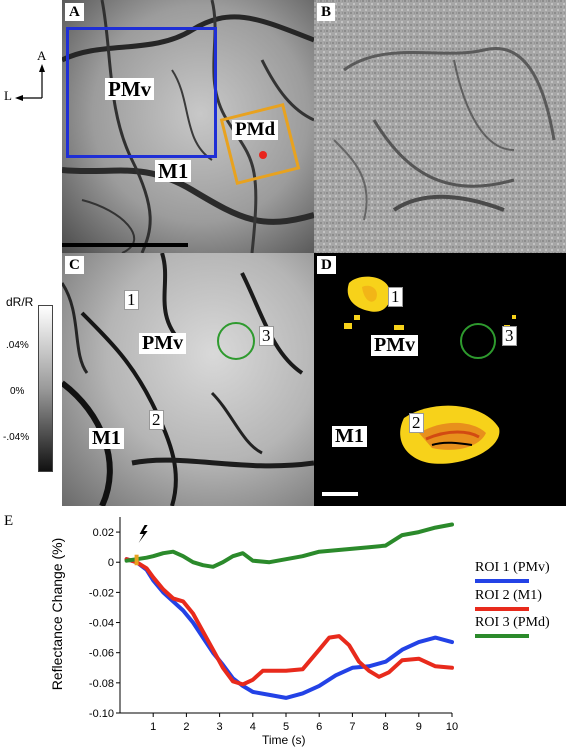 The height and width of the screenshot is (750, 569). What do you see at coordinates (131, 300) in the screenshot?
I see `panel-c-roi-1: 1` at bounding box center [131, 300].